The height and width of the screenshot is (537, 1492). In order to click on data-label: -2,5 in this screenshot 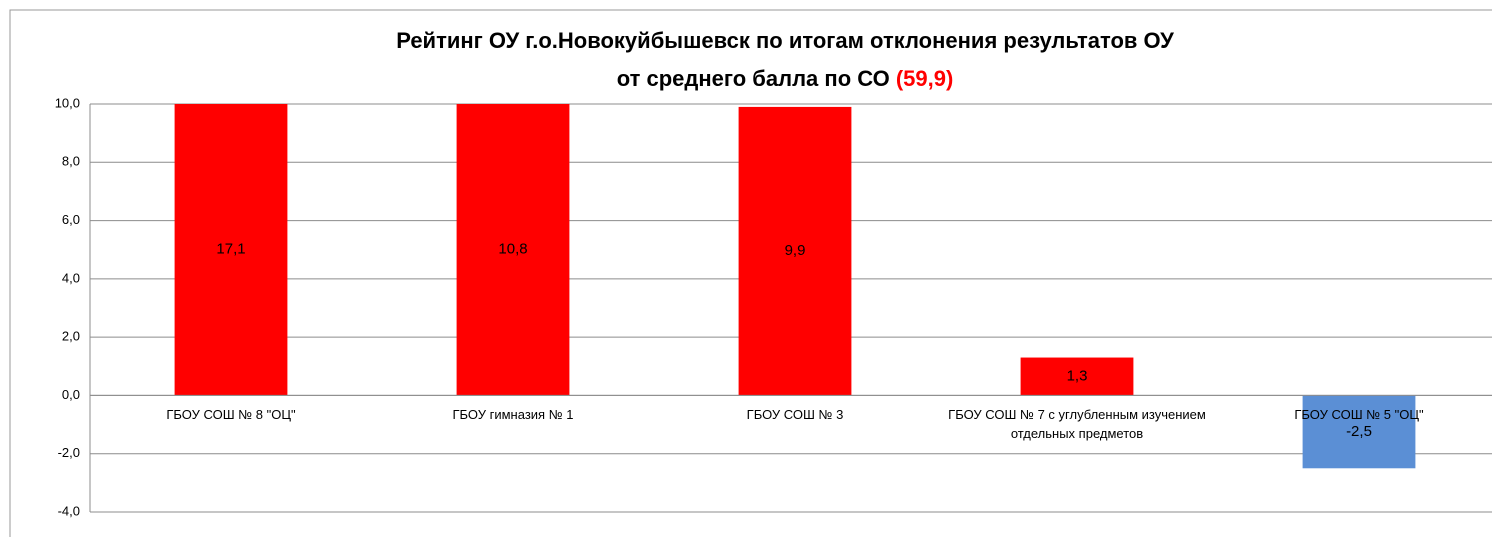, I will do `click(1359, 431)`.